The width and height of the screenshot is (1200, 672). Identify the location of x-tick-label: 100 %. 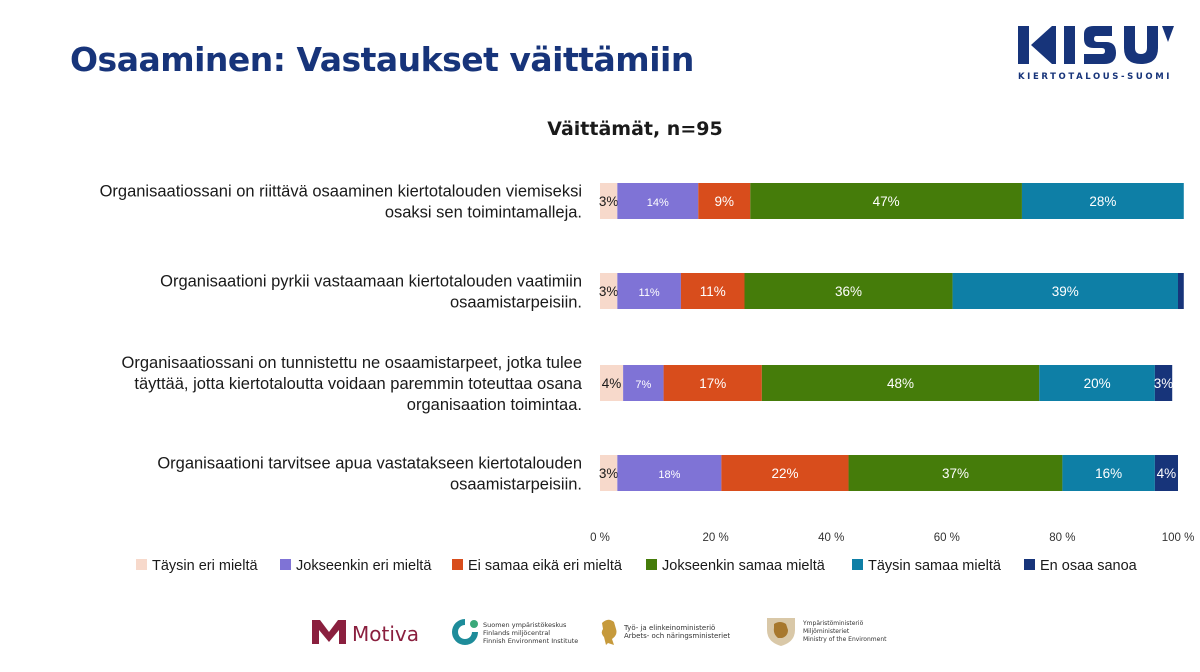
(1178, 538).